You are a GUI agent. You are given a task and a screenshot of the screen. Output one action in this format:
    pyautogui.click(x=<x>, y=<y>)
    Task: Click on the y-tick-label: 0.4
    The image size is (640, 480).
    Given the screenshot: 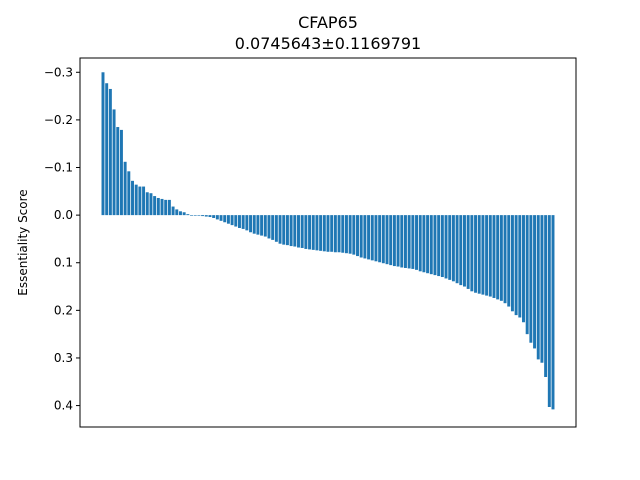 What is the action you would take?
    pyautogui.click(x=63, y=406)
    